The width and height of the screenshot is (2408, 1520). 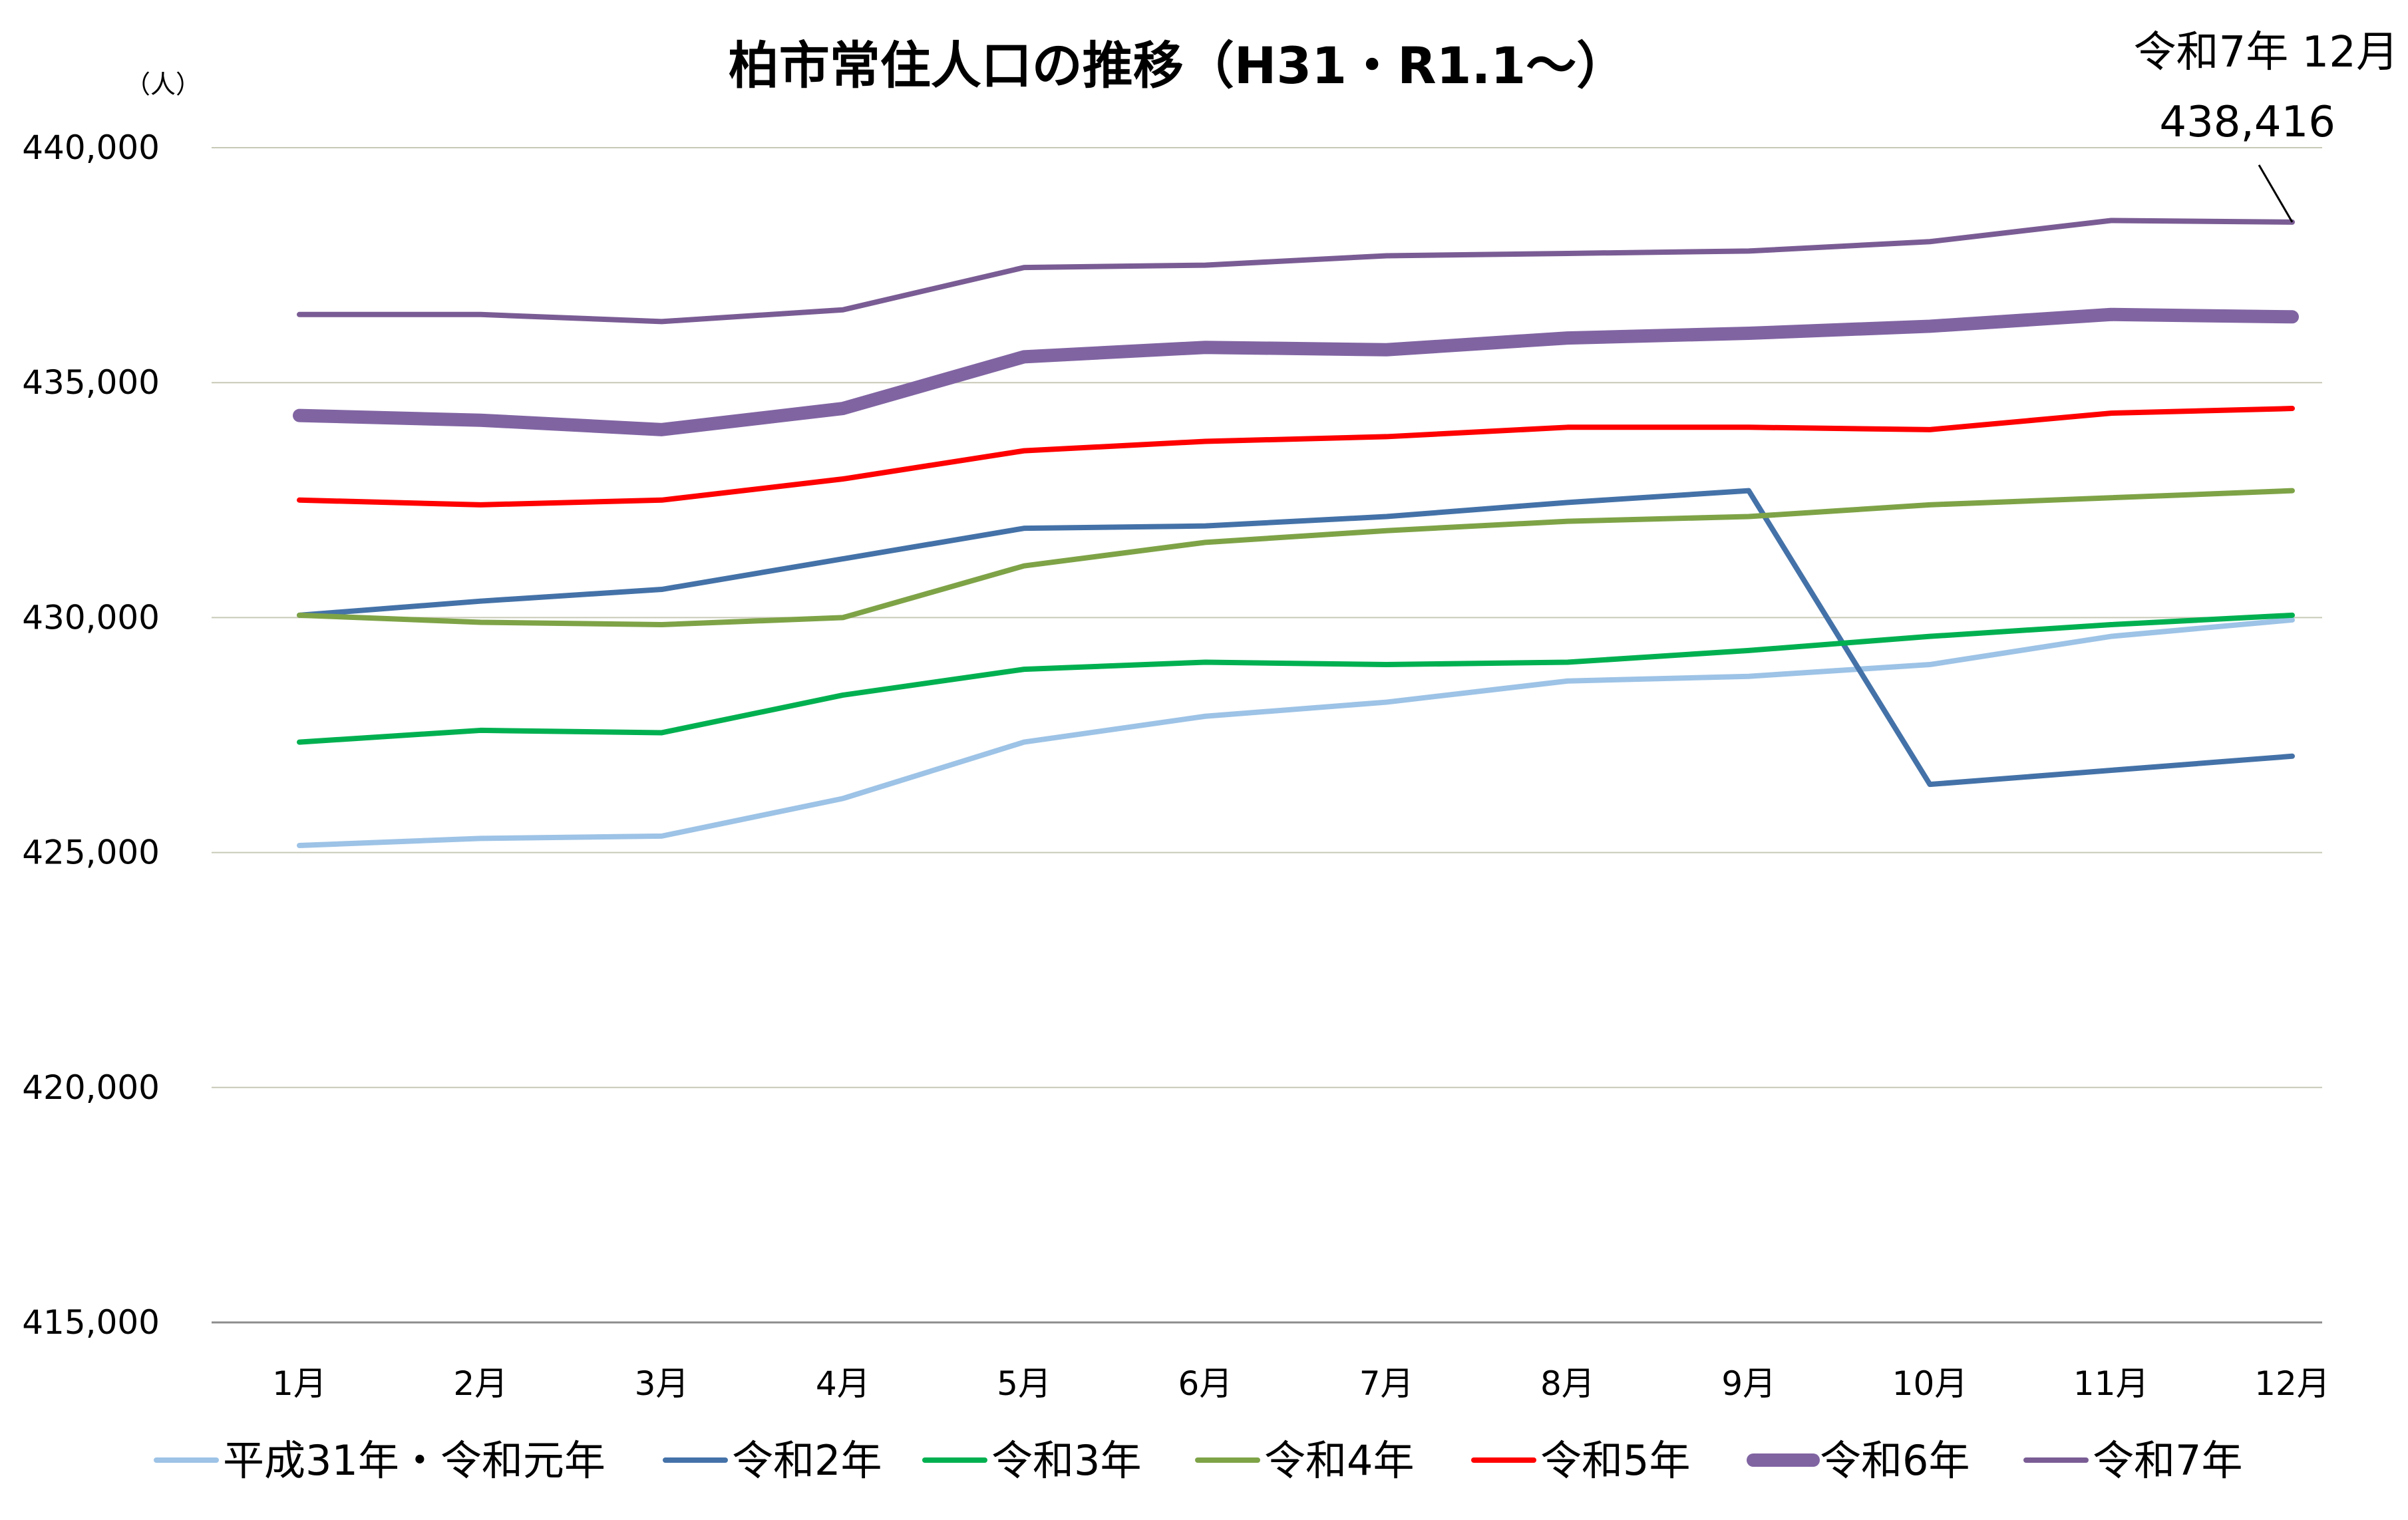 What do you see at coordinates (1178, 65) in the screenshot?
I see `chart-title: 柏市常住人口の推移（H31・R1.1～）` at bounding box center [1178, 65].